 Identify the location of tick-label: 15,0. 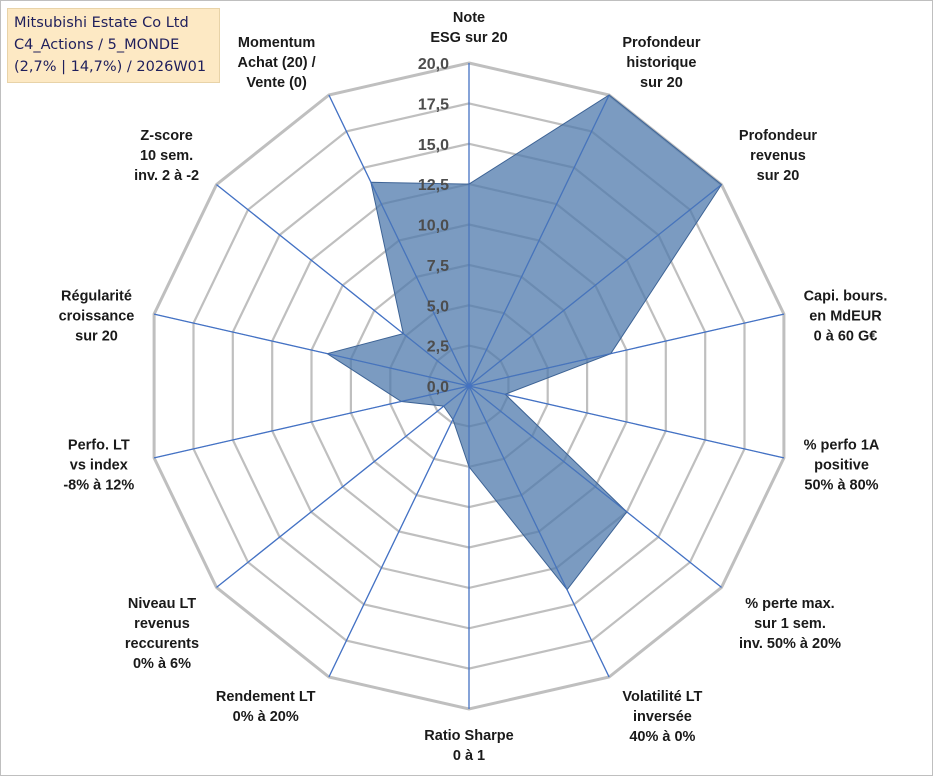
(433, 145).